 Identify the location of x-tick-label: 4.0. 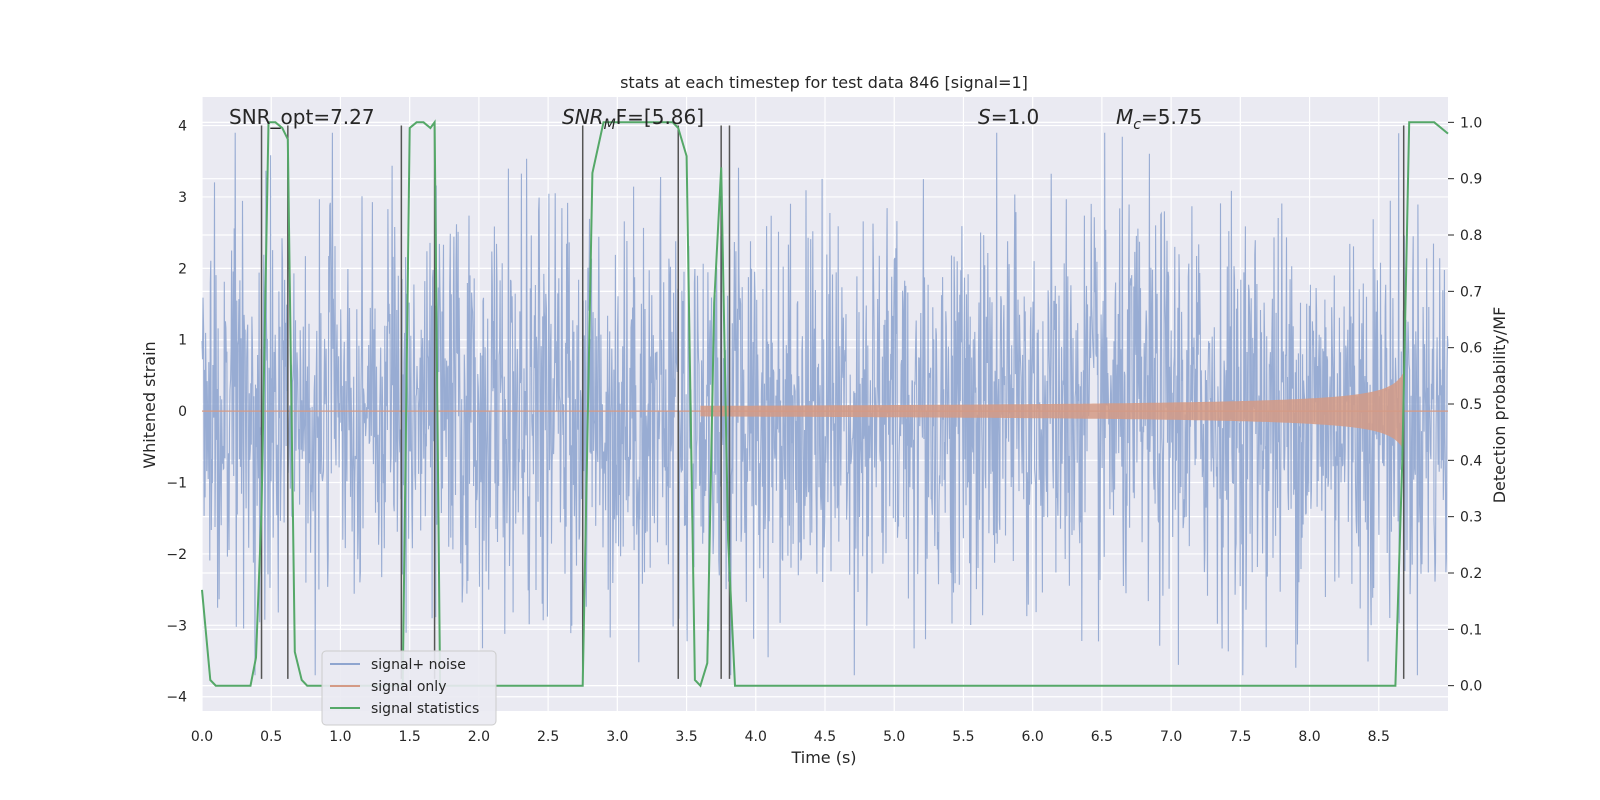
(756, 737).